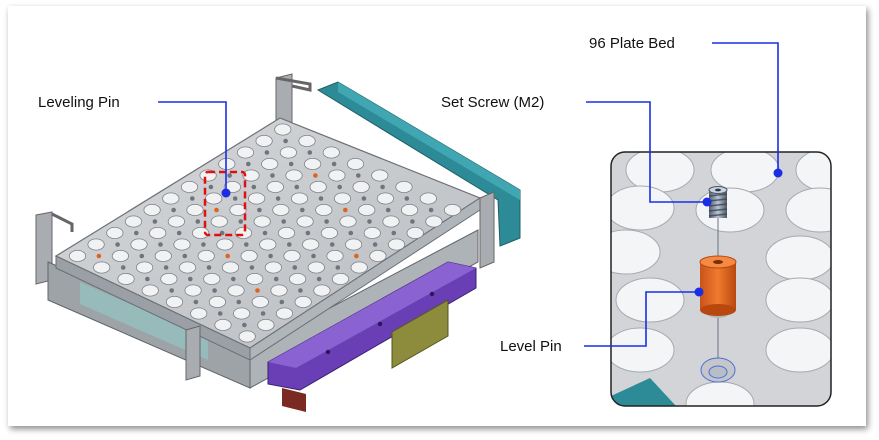  What do you see at coordinates (328, 352) in the screenshot?
I see `bracket-screw` at bounding box center [328, 352].